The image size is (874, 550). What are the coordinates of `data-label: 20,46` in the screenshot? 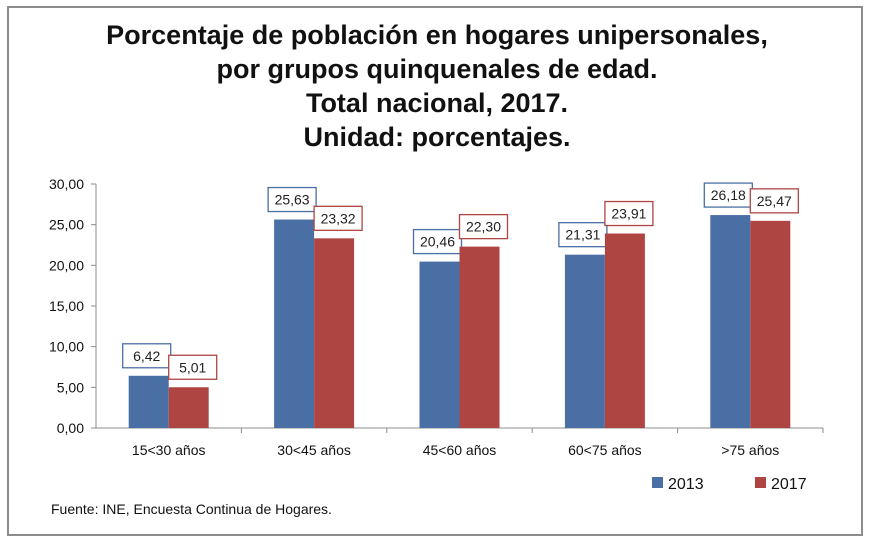 It's located at (437, 242).